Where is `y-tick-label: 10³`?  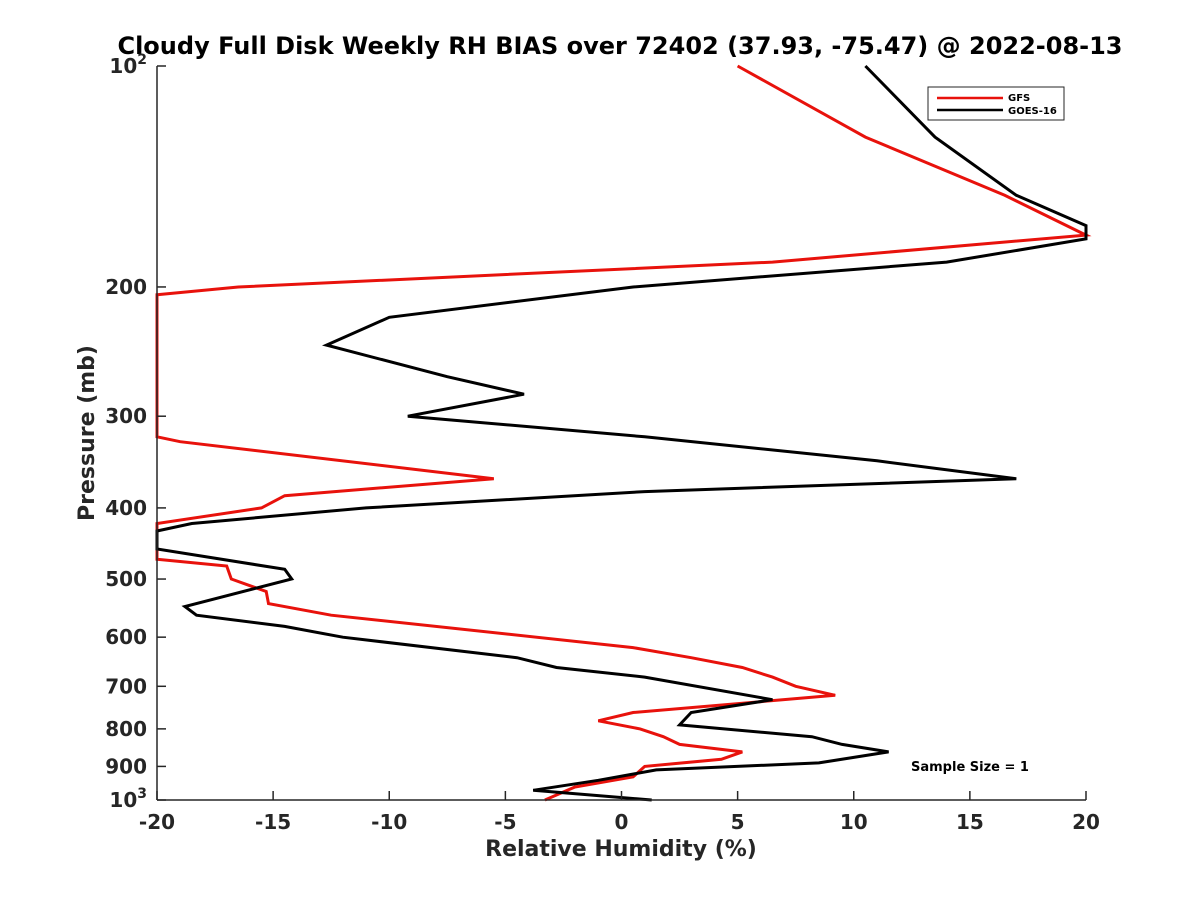 y-tick-label: 10³ is located at coordinates (128, 799).